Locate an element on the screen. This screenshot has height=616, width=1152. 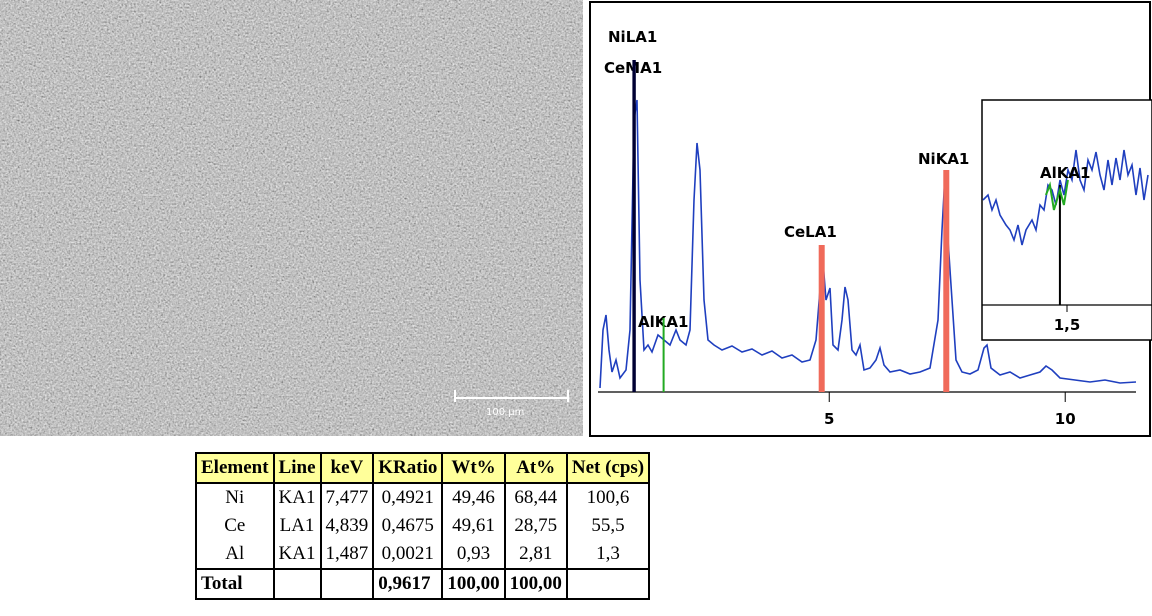
x-tick-label: 10 is located at coordinates (1065, 419).